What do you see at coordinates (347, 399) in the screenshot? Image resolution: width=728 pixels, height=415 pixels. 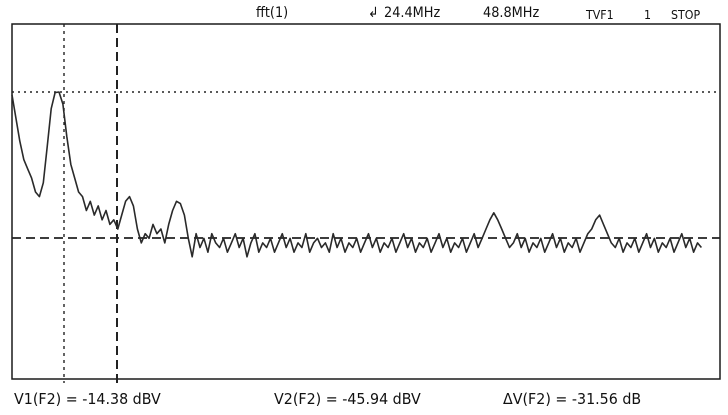 I see `v2-readout: V2(F2) = -45.94 dBV` at bounding box center [347, 399].